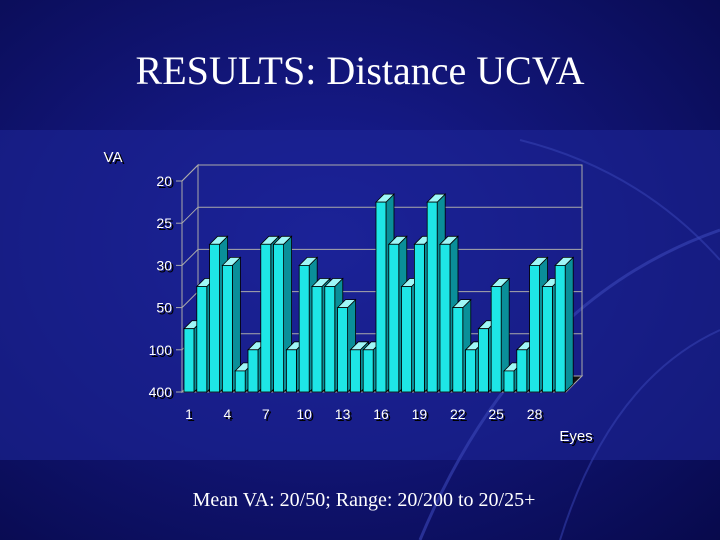 Image resolution: width=720 pixels, height=540 pixels. I want to click on x-label-shadow: Eyes, so click(577, 438).